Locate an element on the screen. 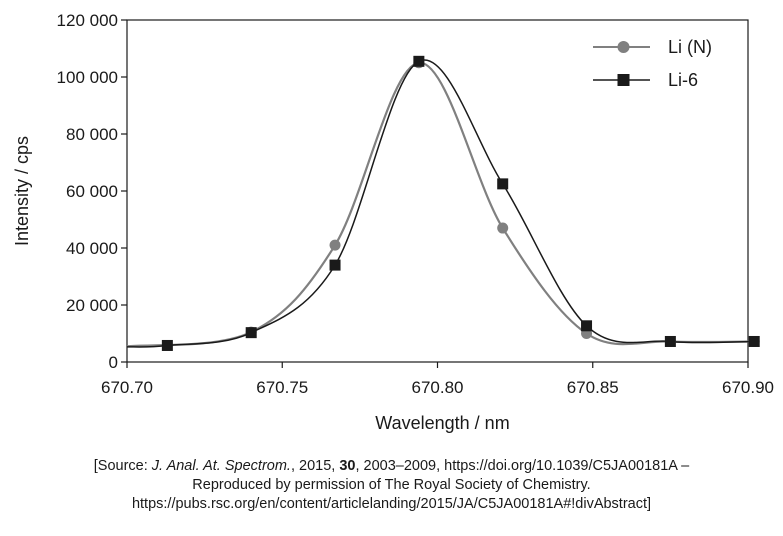  x-tick-label: 670.90 is located at coordinates (748, 387).